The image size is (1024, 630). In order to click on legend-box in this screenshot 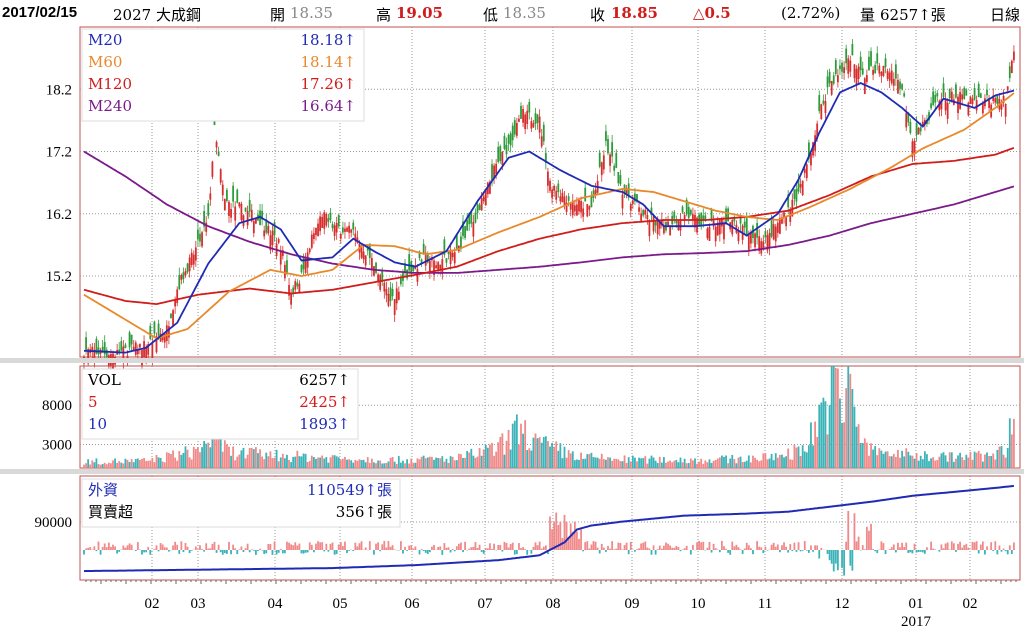, I will do `click(223, 75)`.